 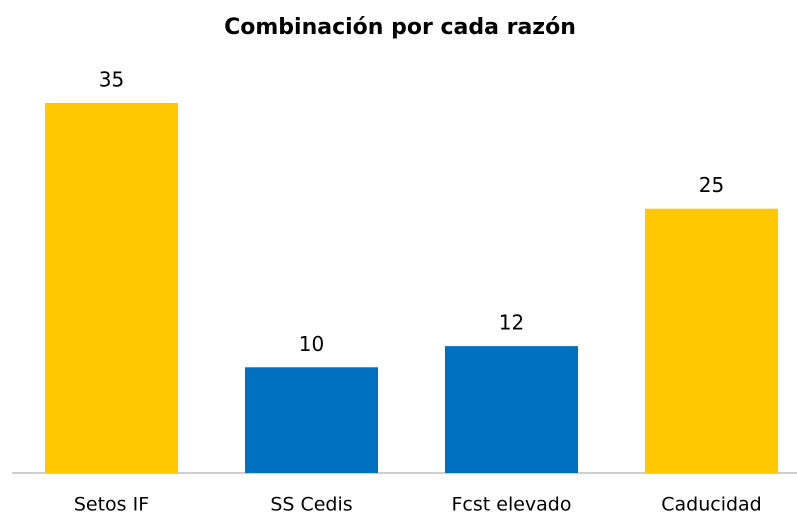 What do you see at coordinates (400, 27) in the screenshot?
I see `chart-title: Combinación por cada razón` at bounding box center [400, 27].